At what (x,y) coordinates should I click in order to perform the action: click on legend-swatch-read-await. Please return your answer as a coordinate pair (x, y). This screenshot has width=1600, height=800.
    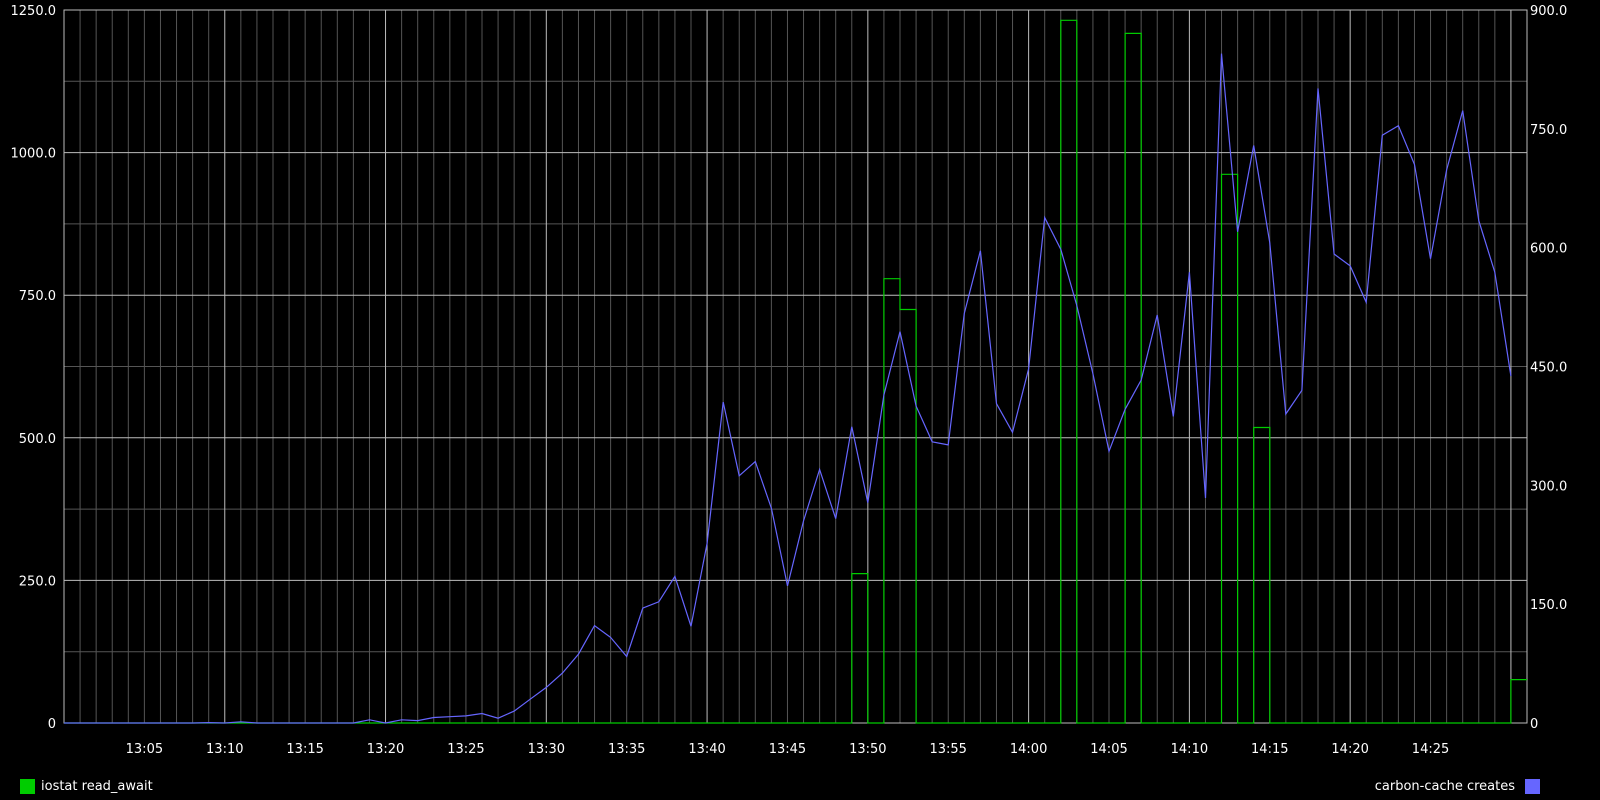
    Looking at the image, I should click on (27, 786).